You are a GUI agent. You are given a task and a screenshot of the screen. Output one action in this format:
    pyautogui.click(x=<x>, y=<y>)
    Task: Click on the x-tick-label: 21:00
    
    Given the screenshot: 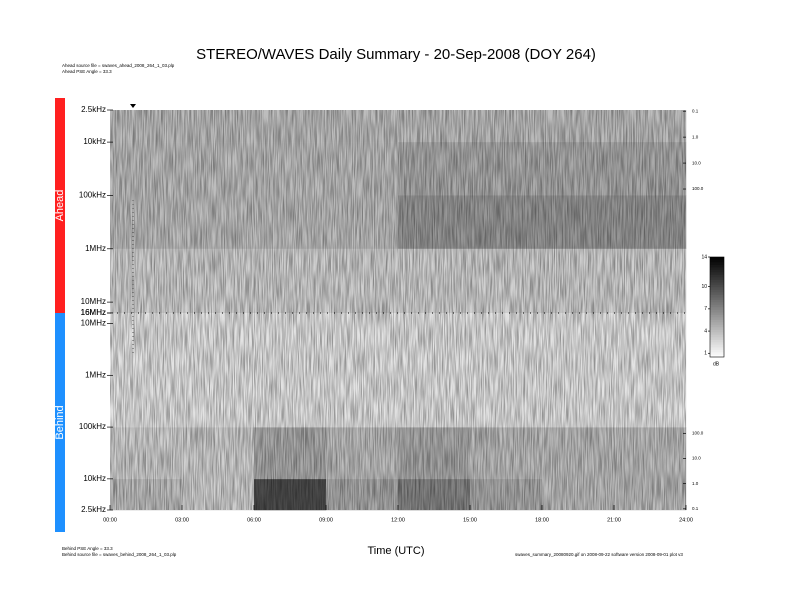 What is the action you would take?
    pyautogui.click(x=614, y=520)
    